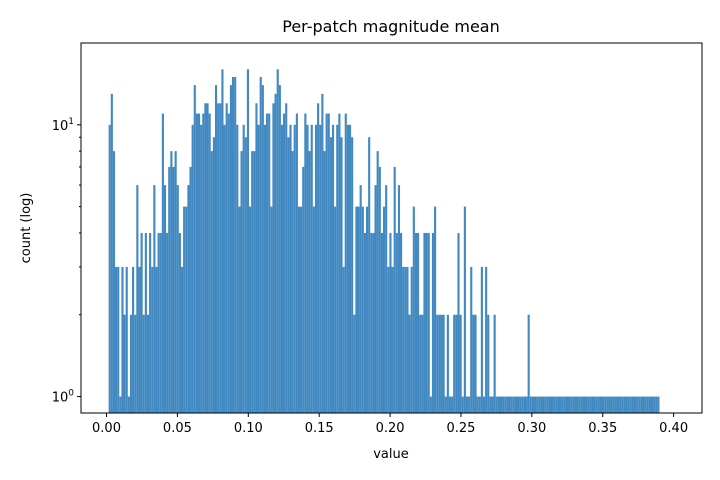  What do you see at coordinates (460, 428) in the screenshot?
I see `x-tick-label: 0.25` at bounding box center [460, 428].